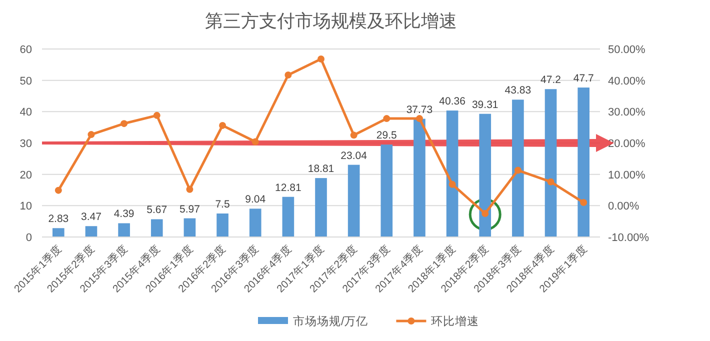  What do you see at coordinates (452, 102) in the screenshot?
I see `data-label: 40.36` at bounding box center [452, 102].